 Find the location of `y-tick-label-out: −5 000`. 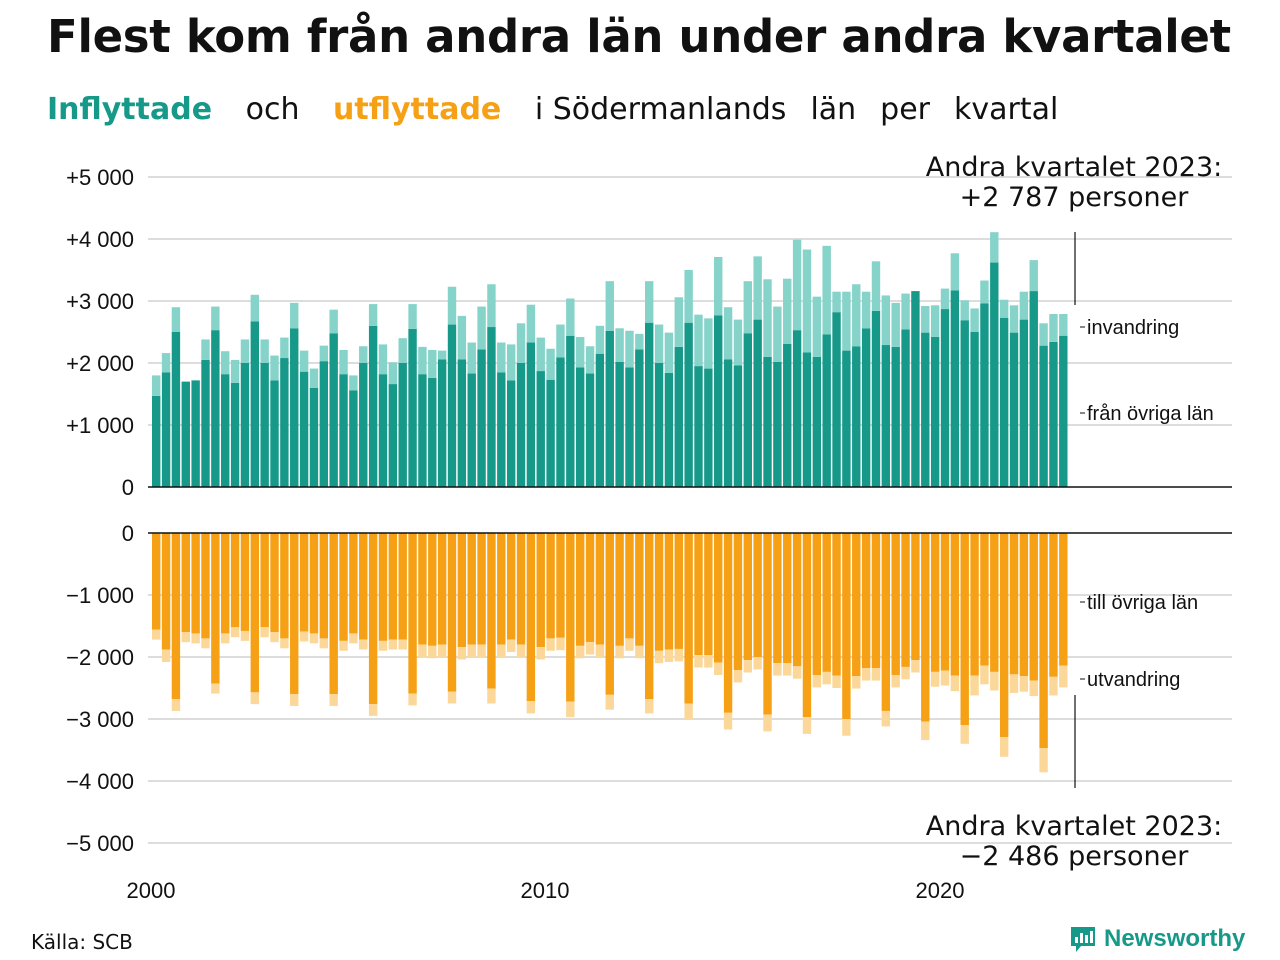

y-tick-label-out: −5 000 is located at coordinates (100, 843).